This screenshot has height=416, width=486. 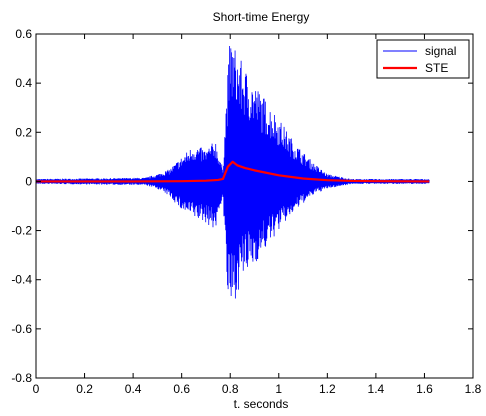 I want to click on x-tick-label: 1.6, so click(x=424, y=389).